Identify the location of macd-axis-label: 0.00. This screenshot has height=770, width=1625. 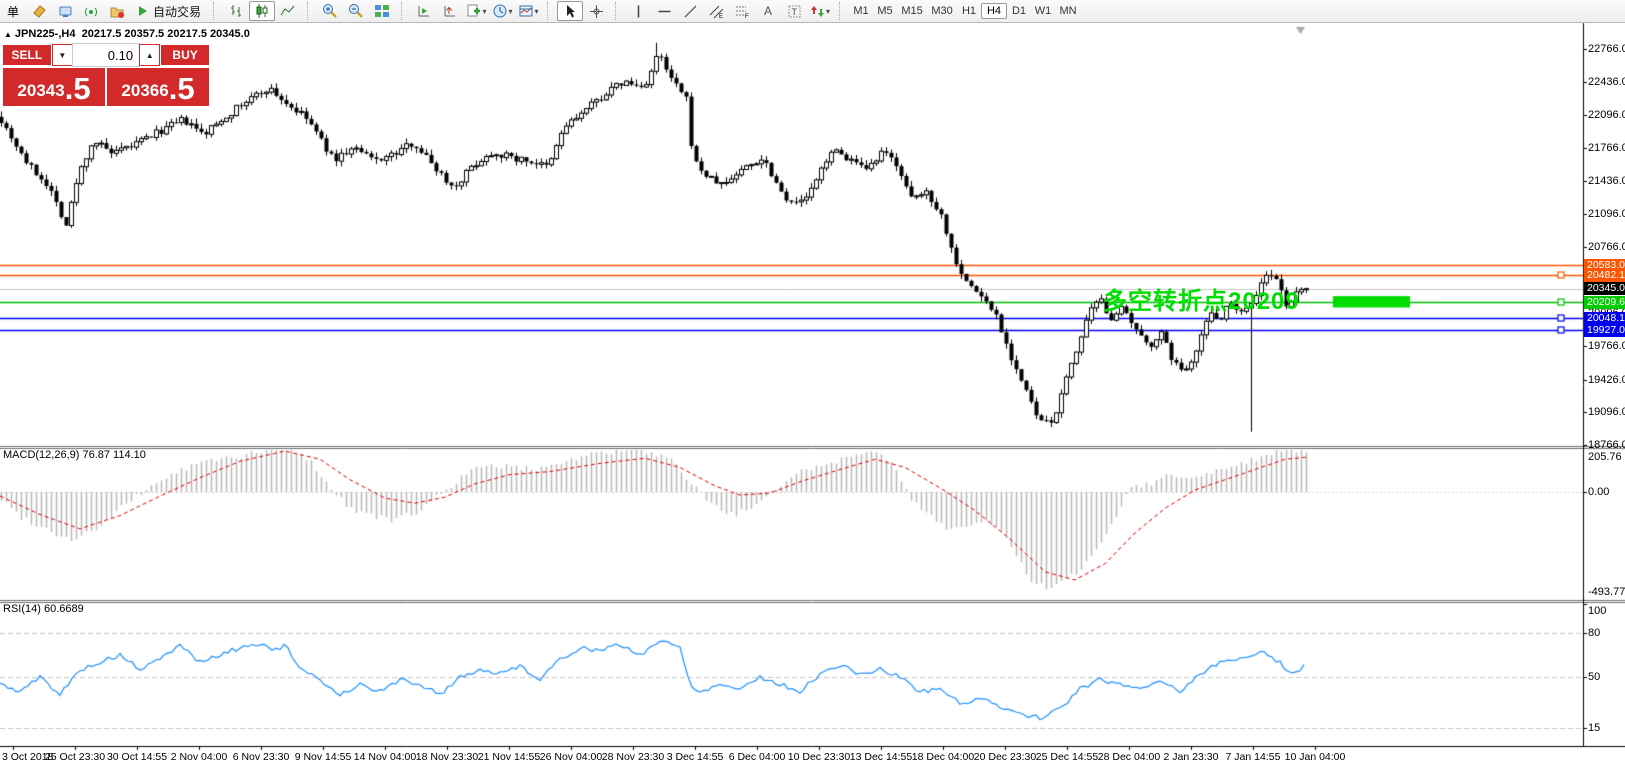
(1599, 492).